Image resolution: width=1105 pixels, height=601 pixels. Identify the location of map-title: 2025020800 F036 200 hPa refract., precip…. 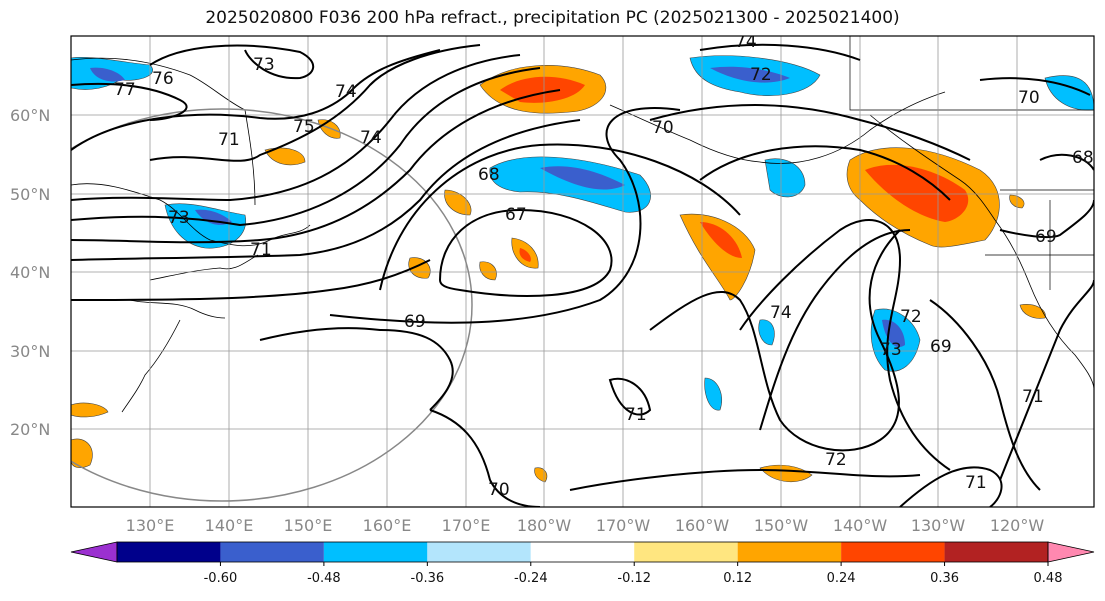
(552, 18).